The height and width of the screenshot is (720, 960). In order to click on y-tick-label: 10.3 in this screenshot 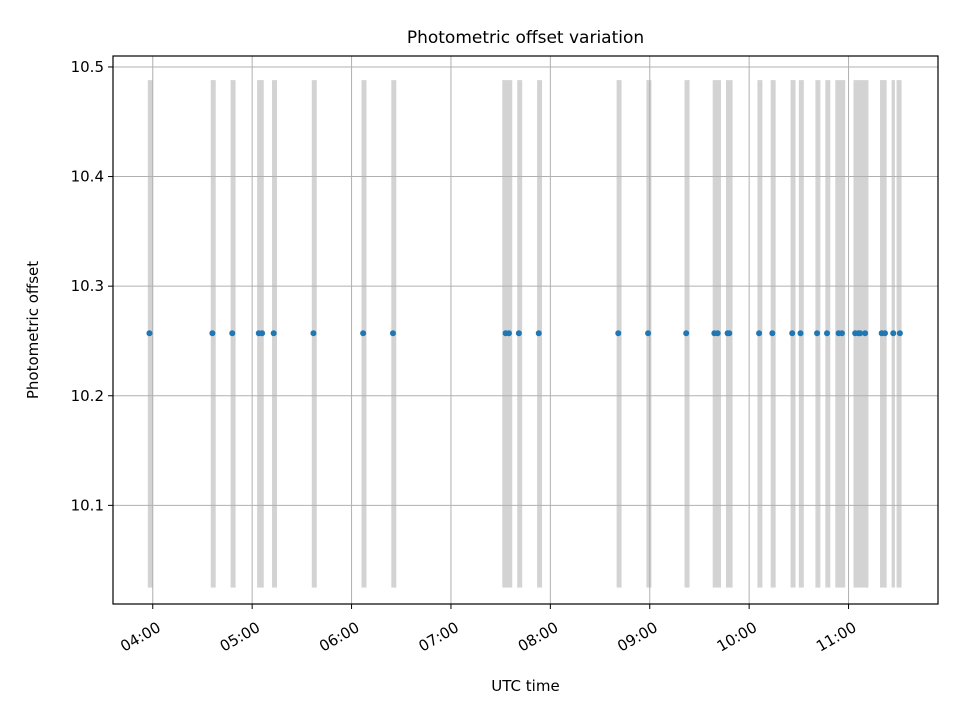, I will do `click(87, 286)`.